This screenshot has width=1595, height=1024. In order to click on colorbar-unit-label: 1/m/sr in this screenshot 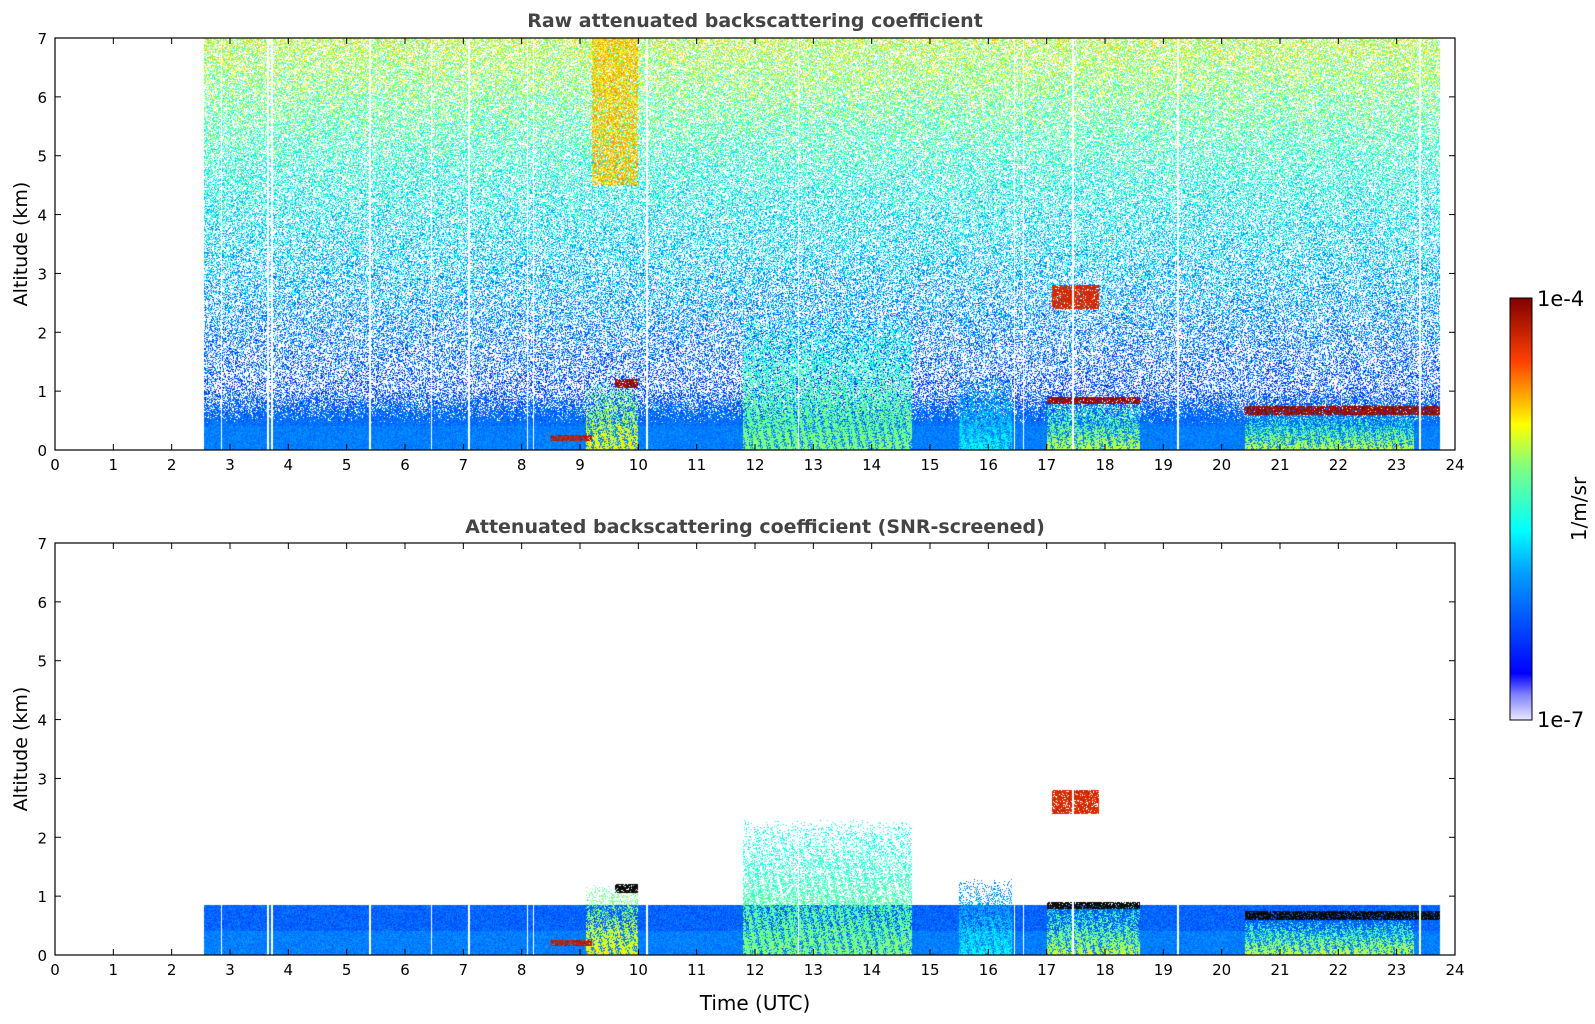, I will do `click(1579, 508)`.